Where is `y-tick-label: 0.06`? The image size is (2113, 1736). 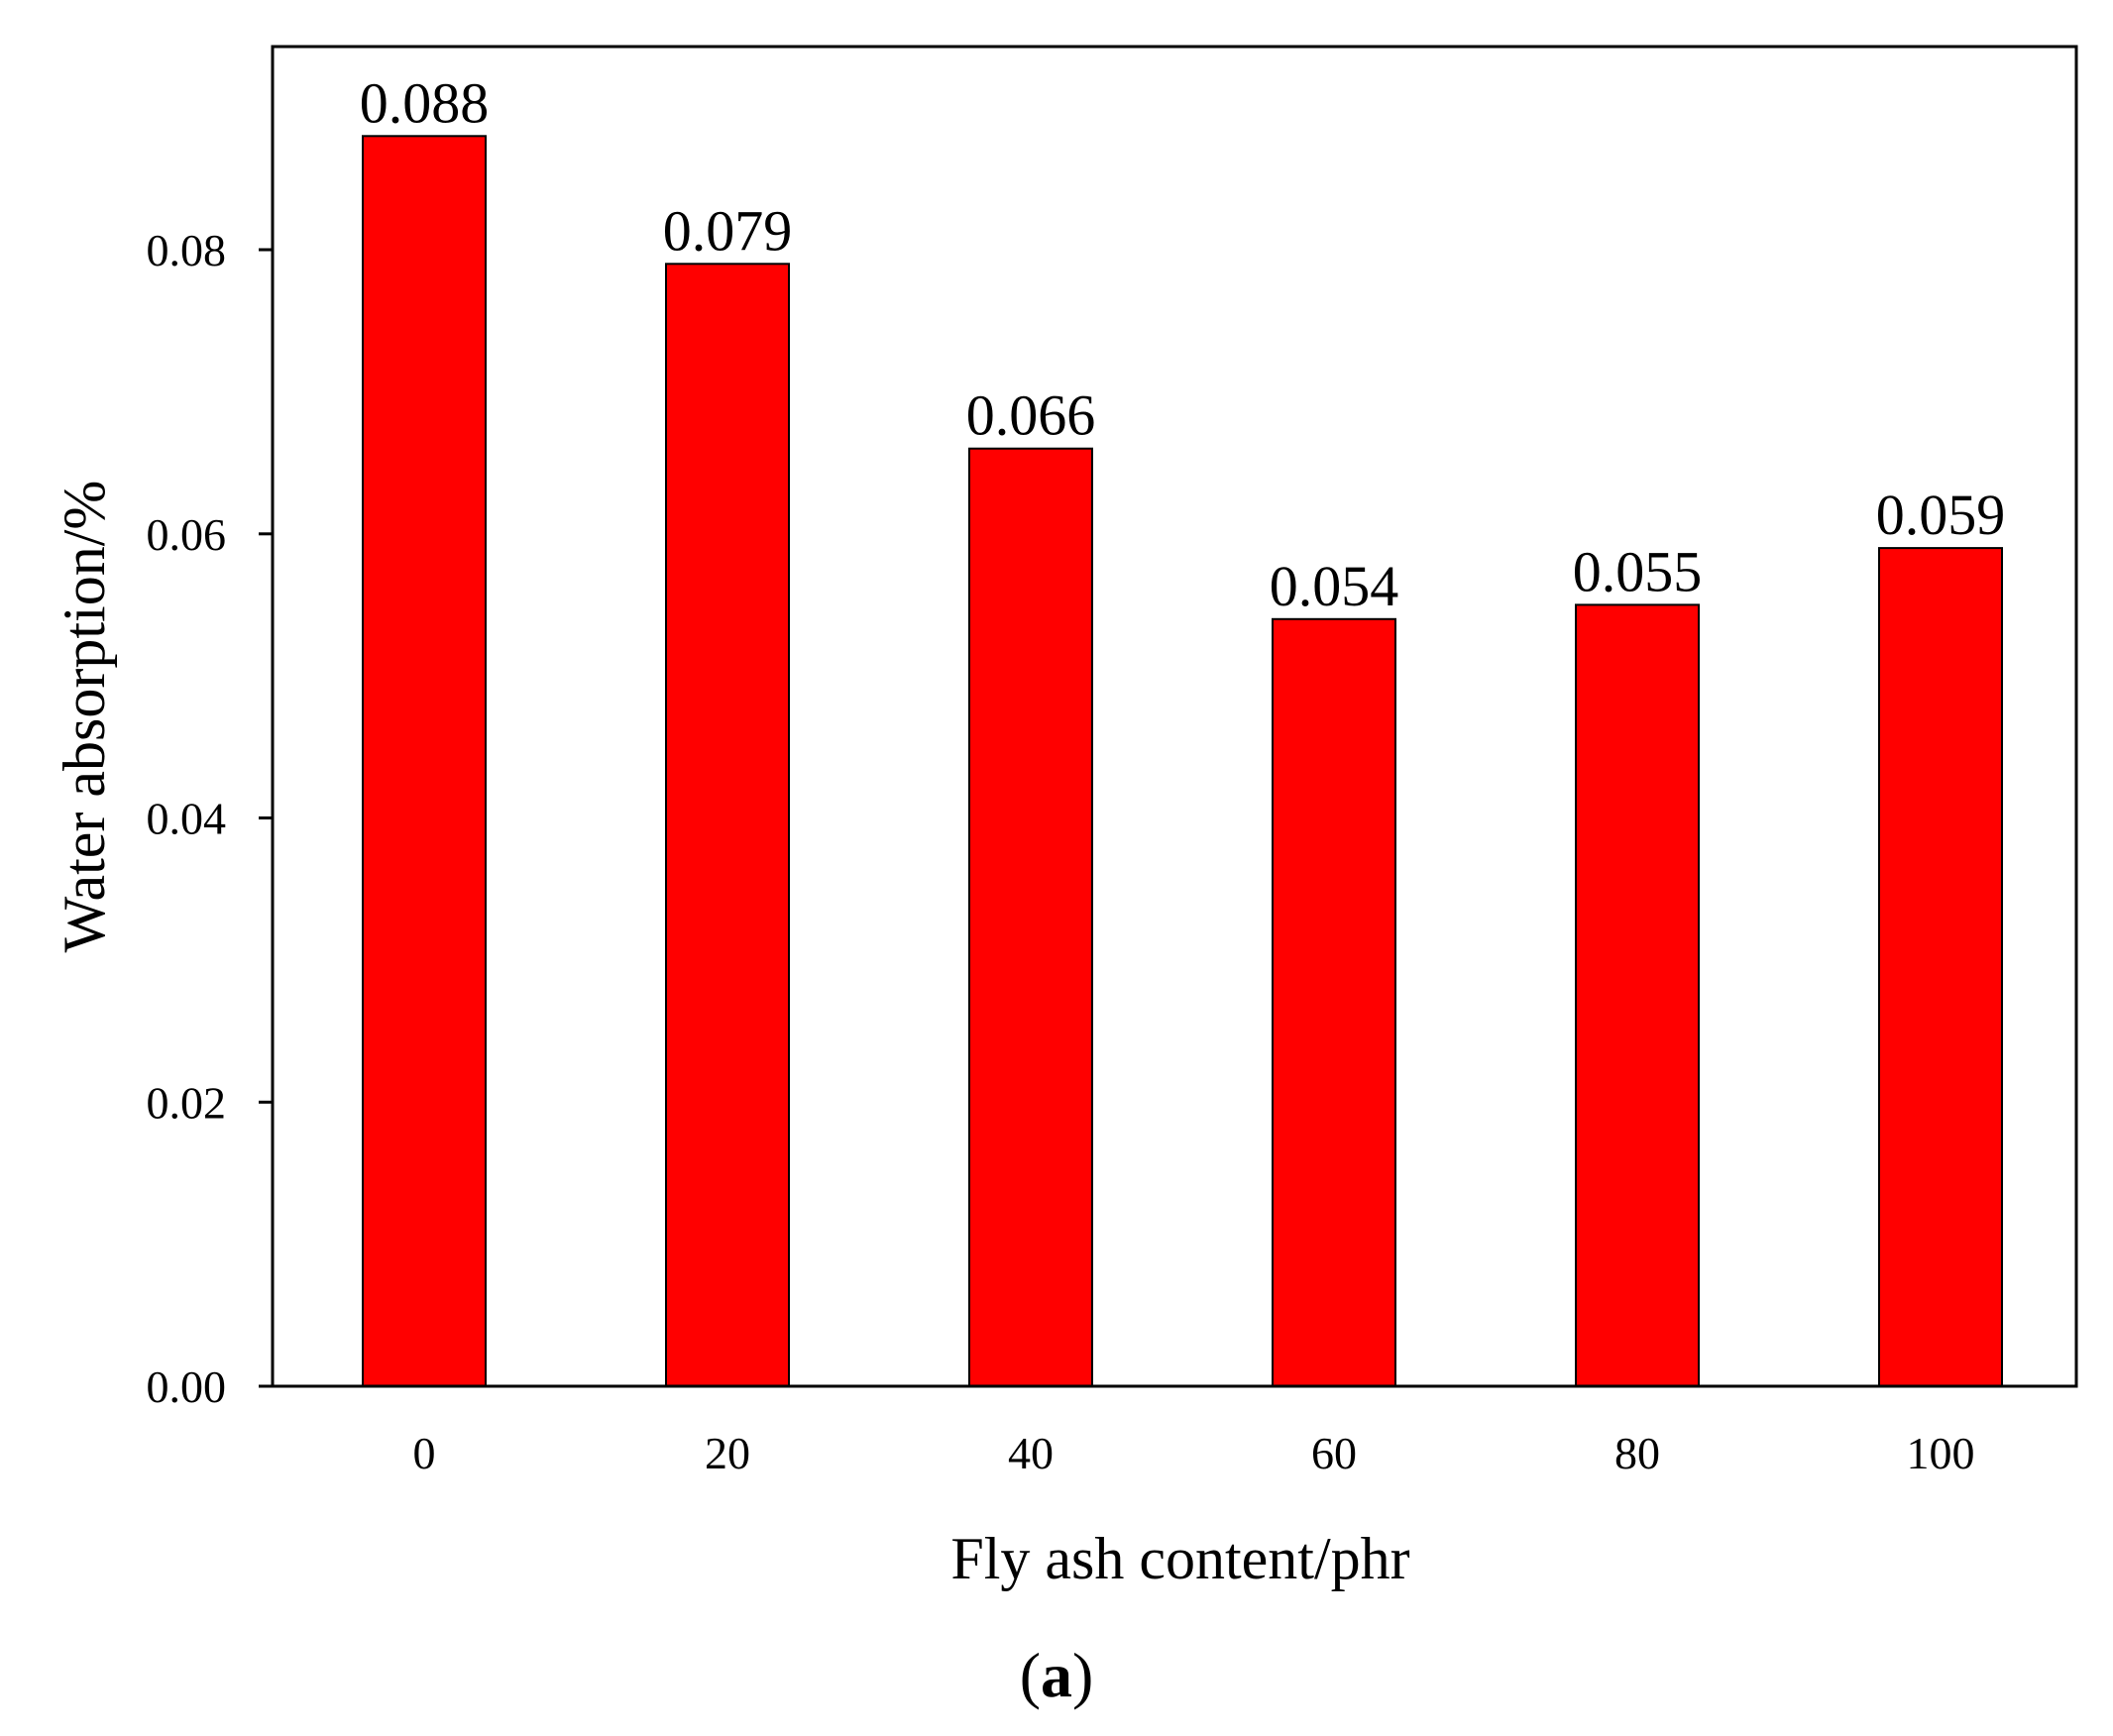 y-tick-label: 0.06 is located at coordinates (187, 534).